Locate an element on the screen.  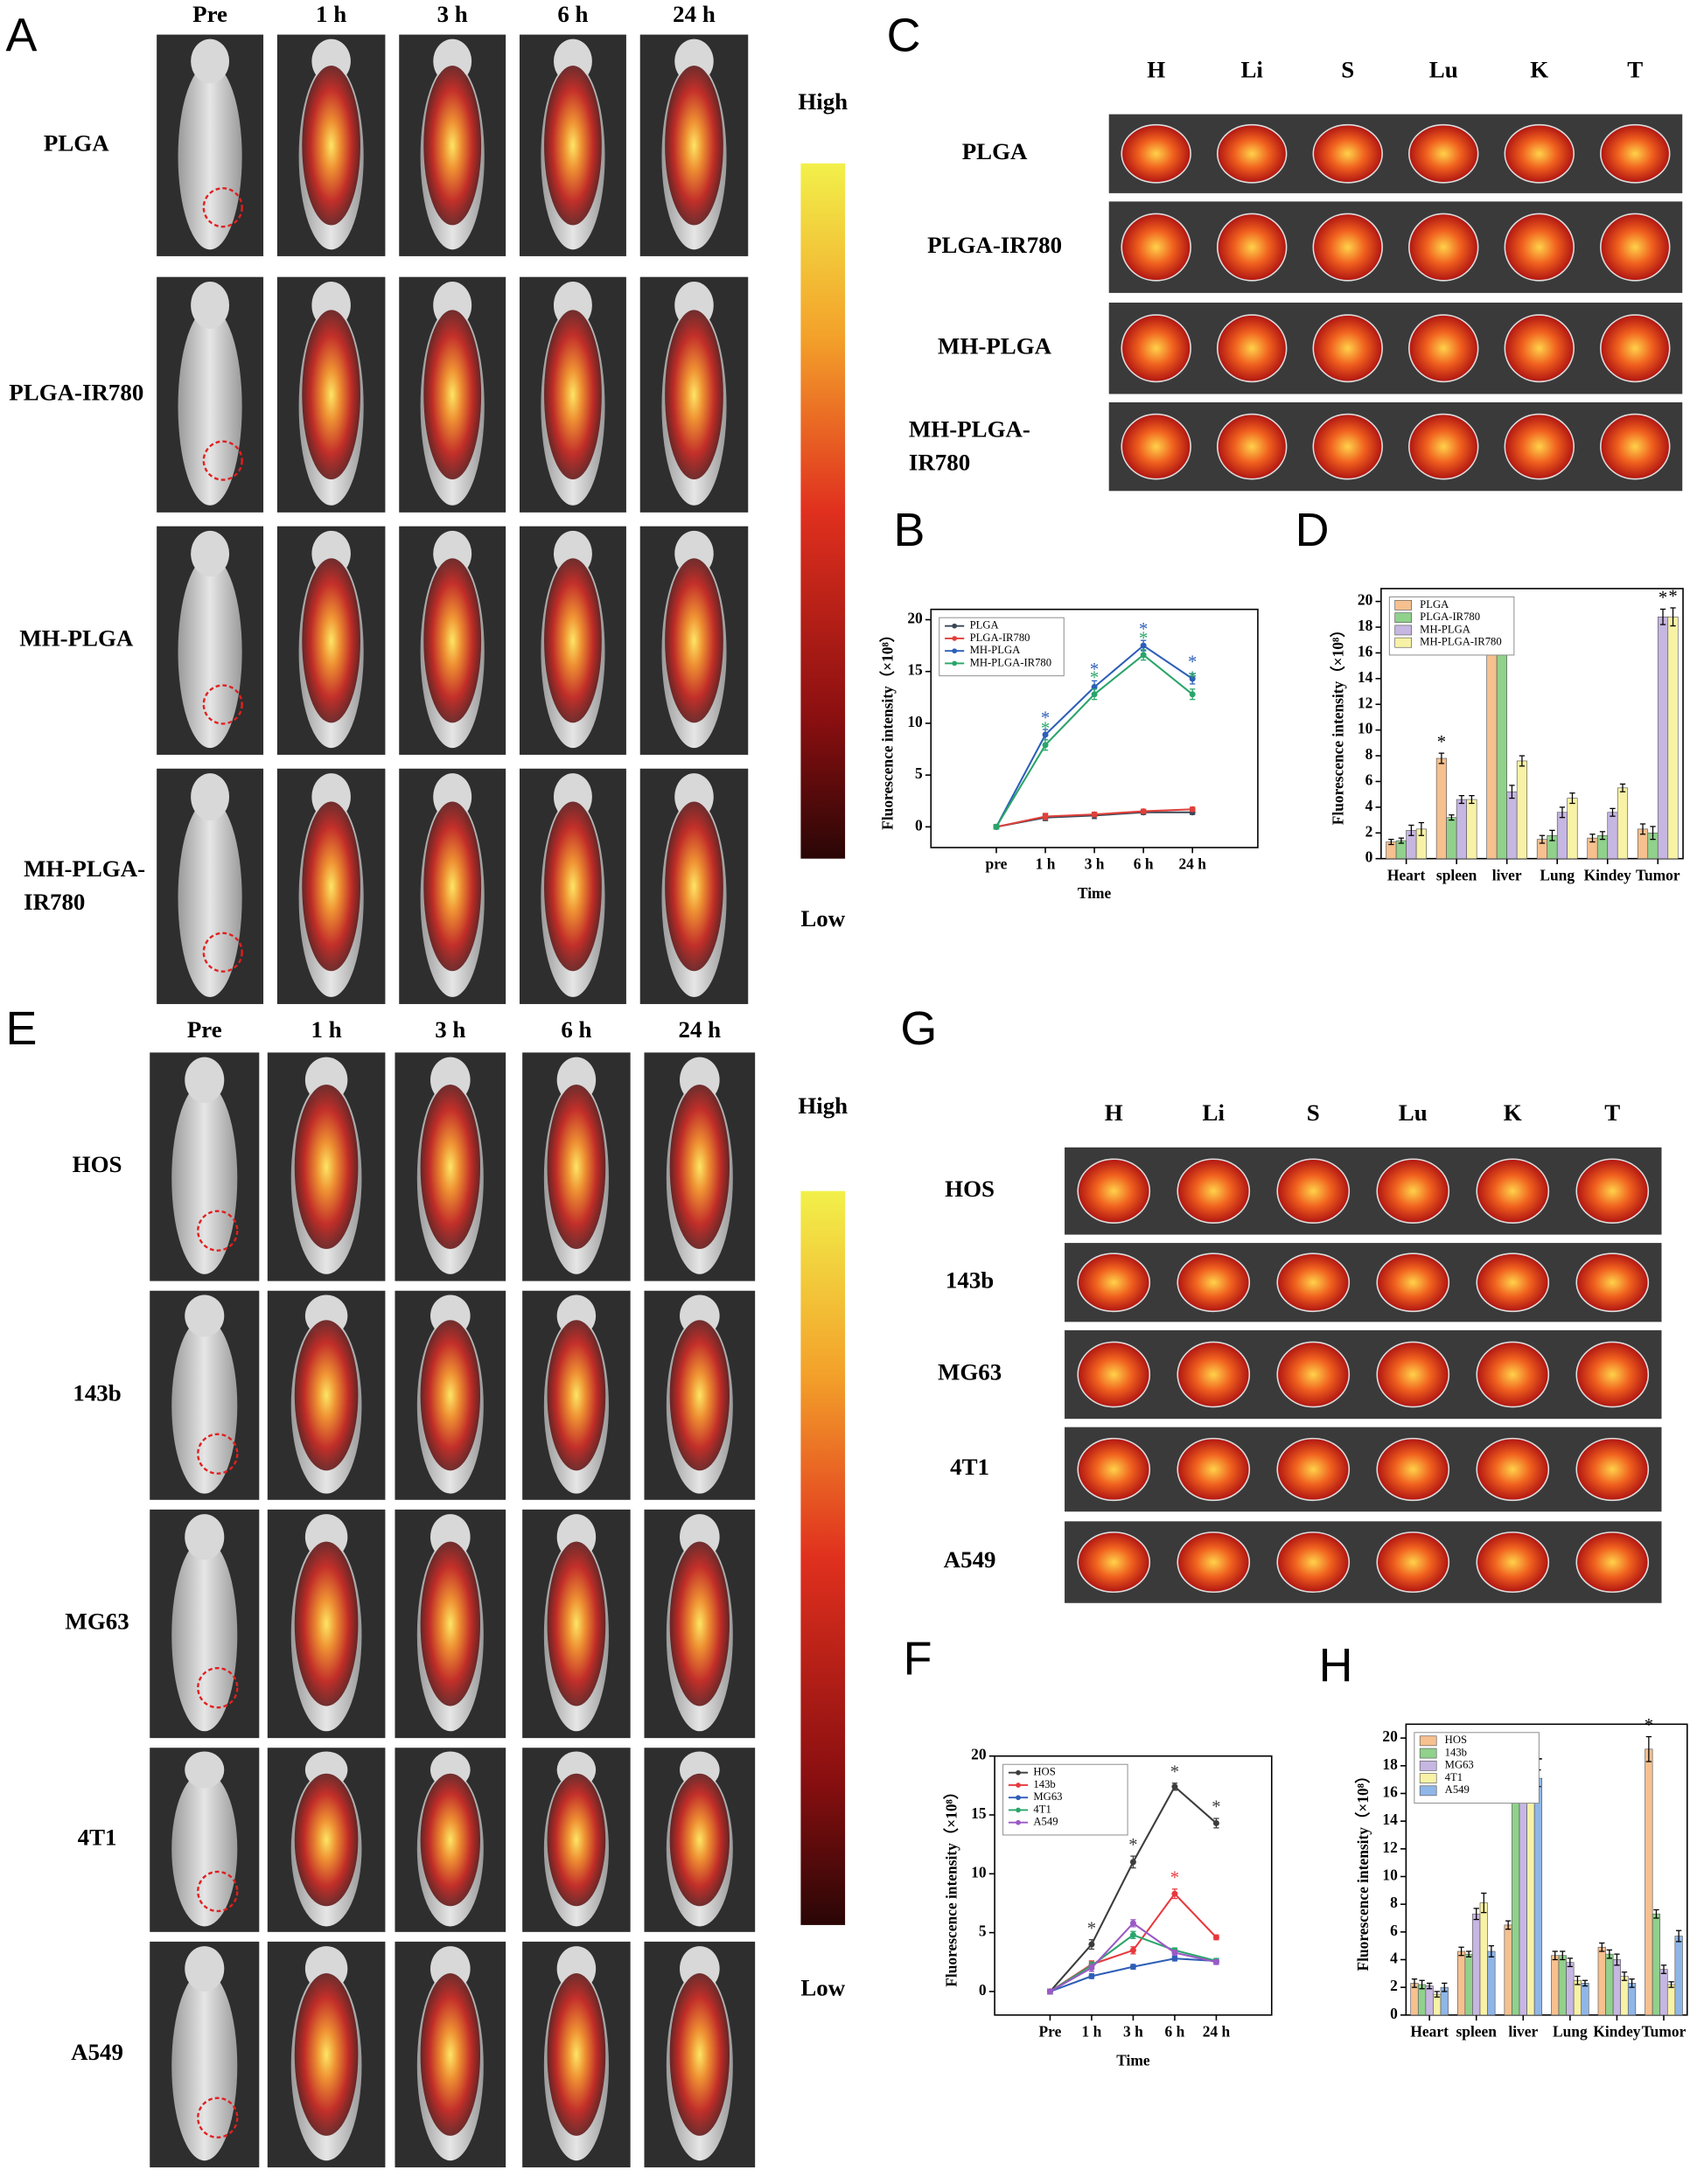
y-tick-label: 20 is located at coordinates (1365, 600).